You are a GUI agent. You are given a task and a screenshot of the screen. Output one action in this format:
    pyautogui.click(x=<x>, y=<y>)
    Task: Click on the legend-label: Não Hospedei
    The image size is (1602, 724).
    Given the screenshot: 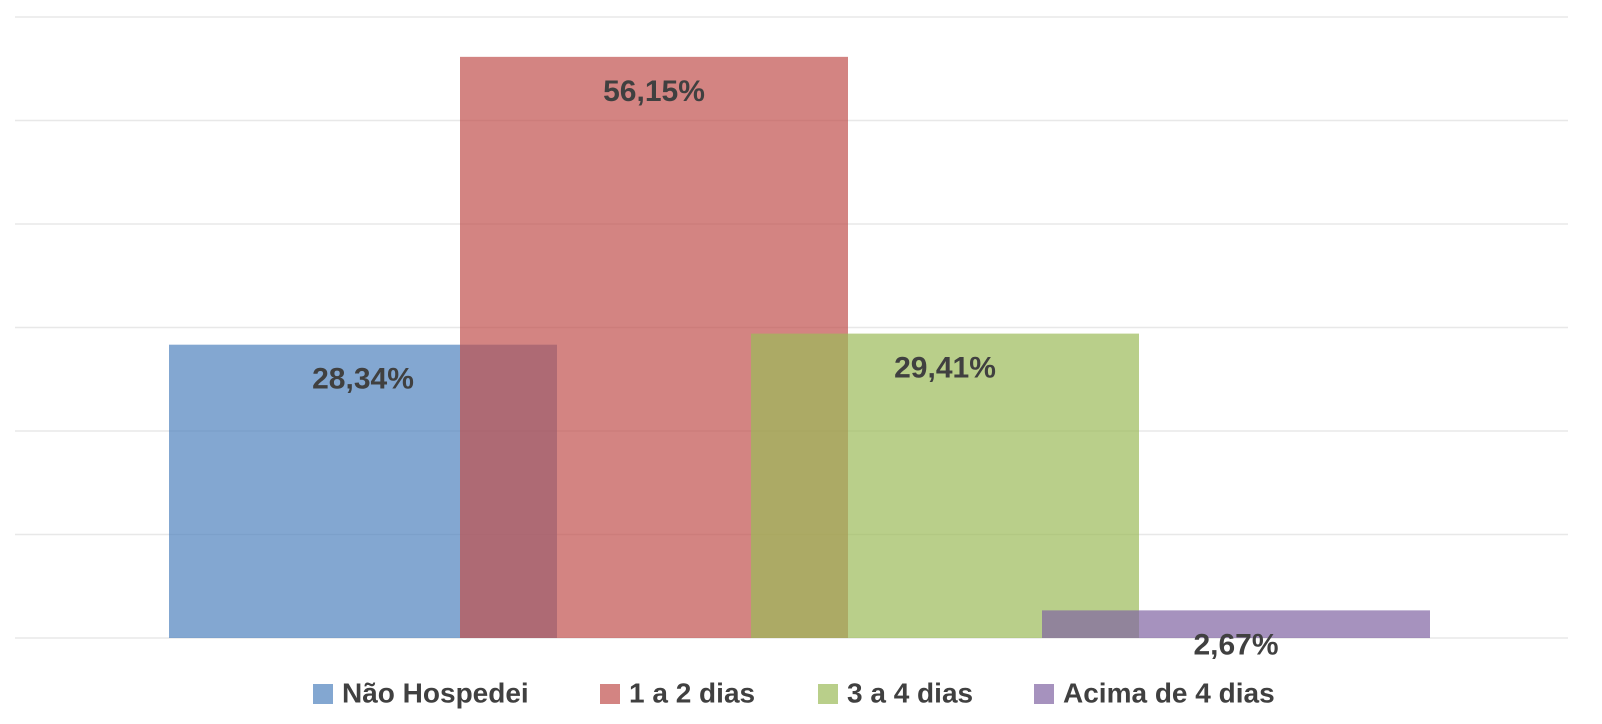 What is the action you would take?
    pyautogui.click(x=435, y=692)
    